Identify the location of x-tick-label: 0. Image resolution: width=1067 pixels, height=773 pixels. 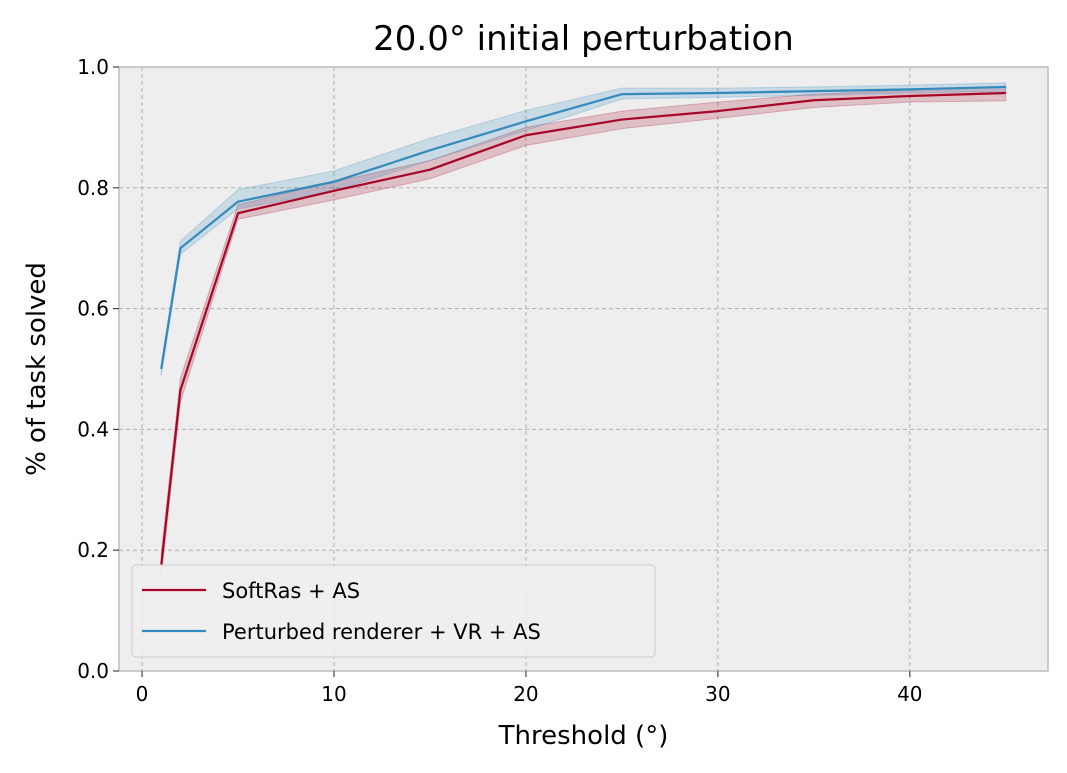
(142, 694).